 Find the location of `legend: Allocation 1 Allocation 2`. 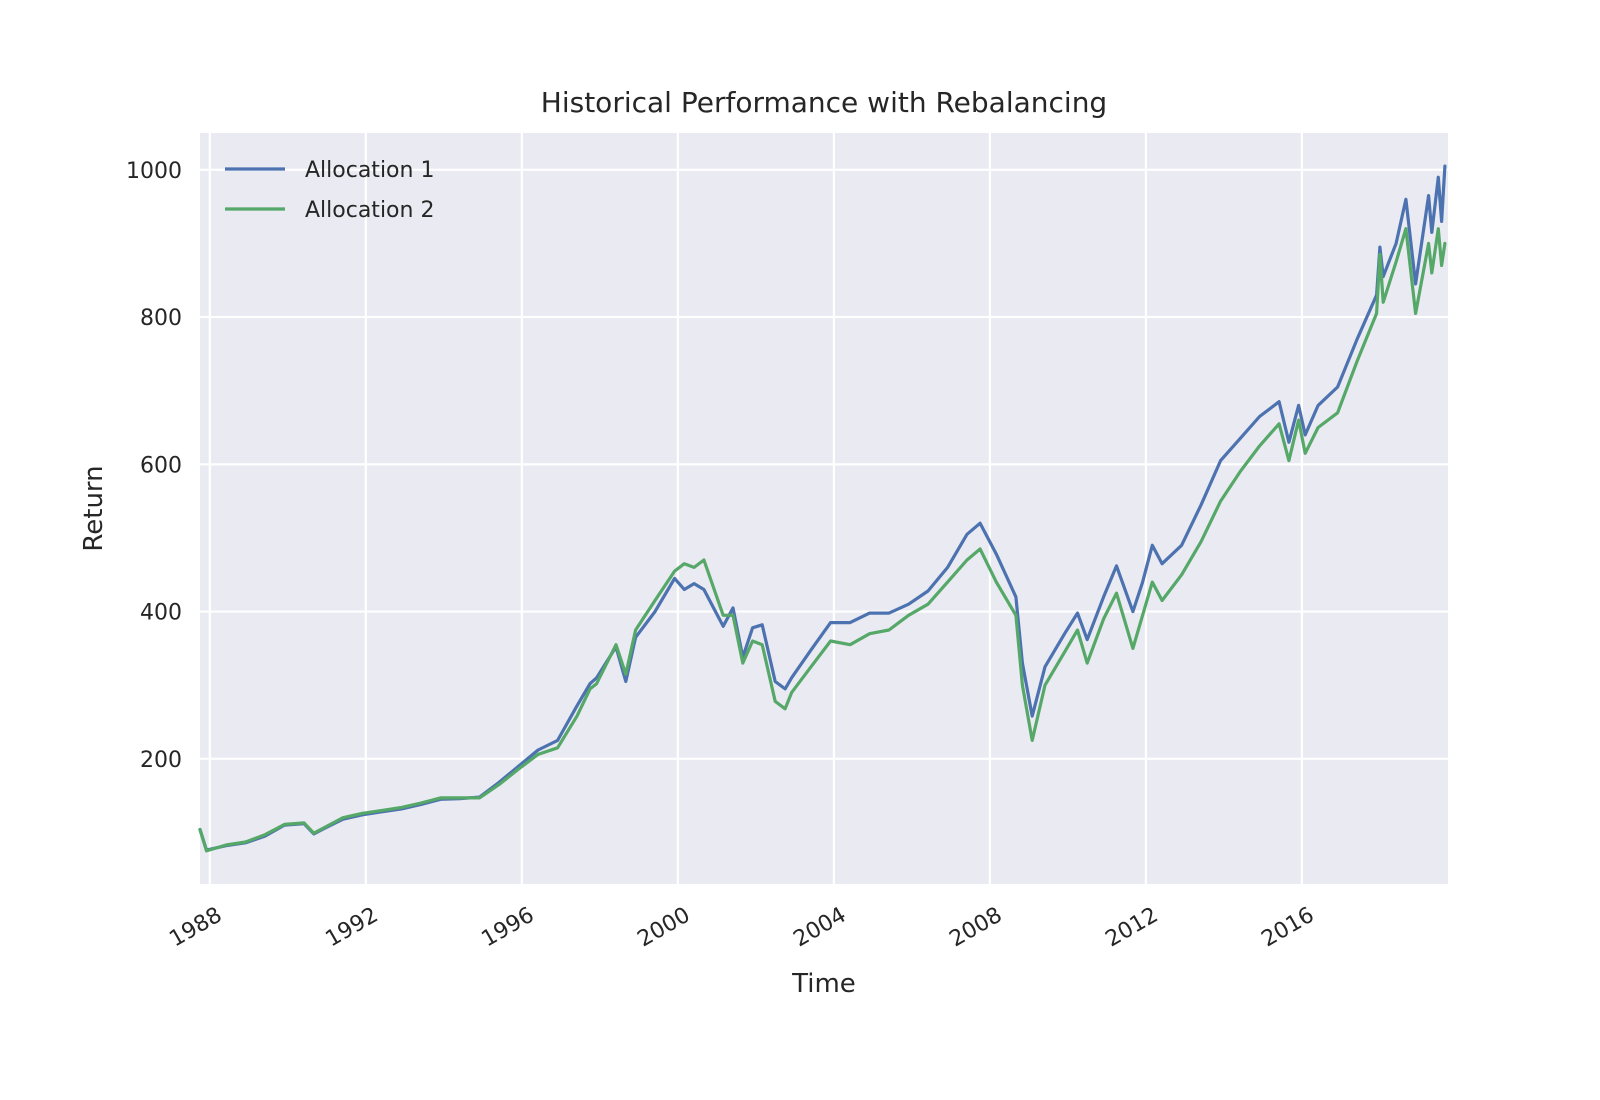

legend: Allocation 1 Allocation 2 is located at coordinates (329, 190).